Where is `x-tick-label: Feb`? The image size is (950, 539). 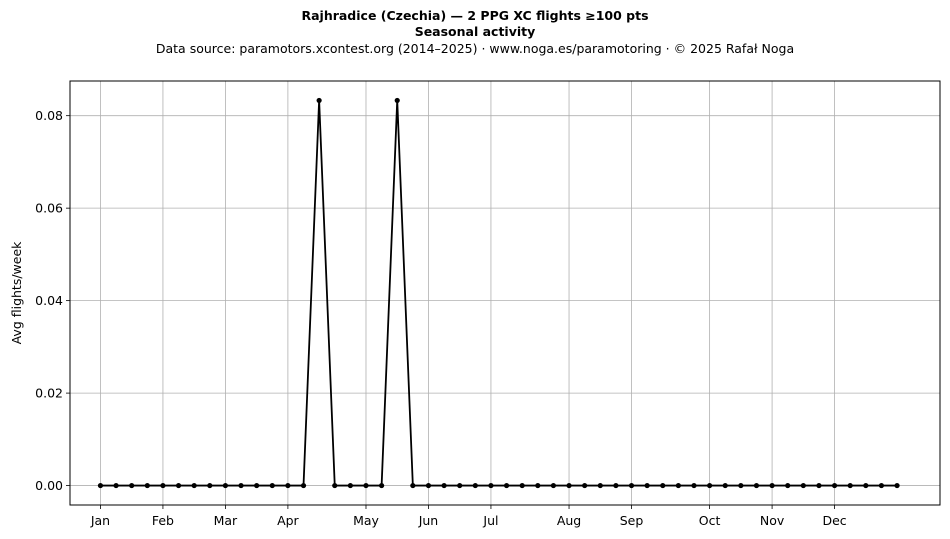 x-tick-label: Feb is located at coordinates (163, 520).